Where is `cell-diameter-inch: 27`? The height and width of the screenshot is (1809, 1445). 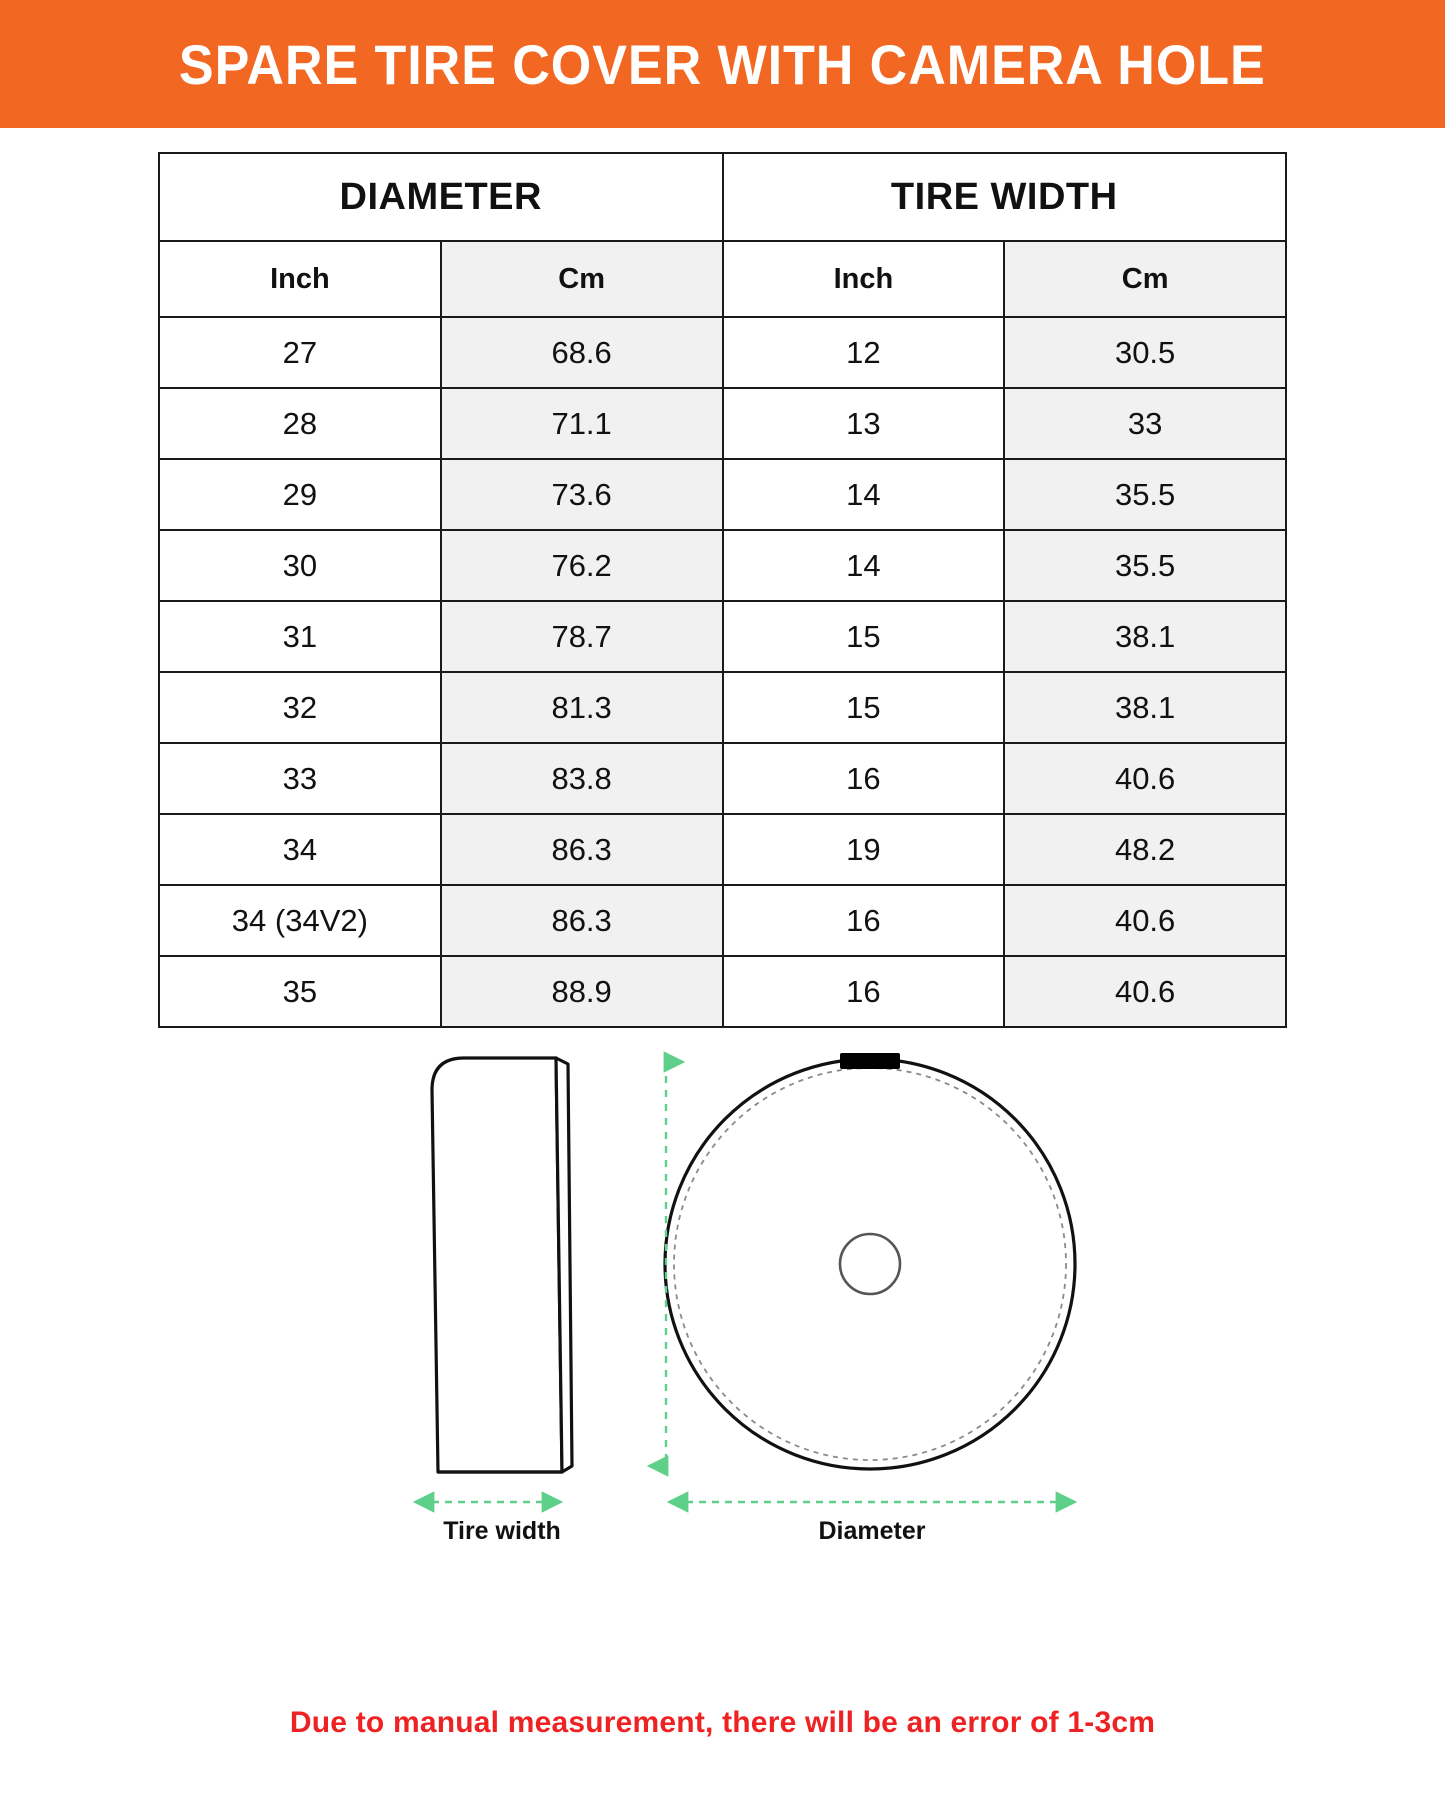 cell-diameter-inch: 27 is located at coordinates (300, 352).